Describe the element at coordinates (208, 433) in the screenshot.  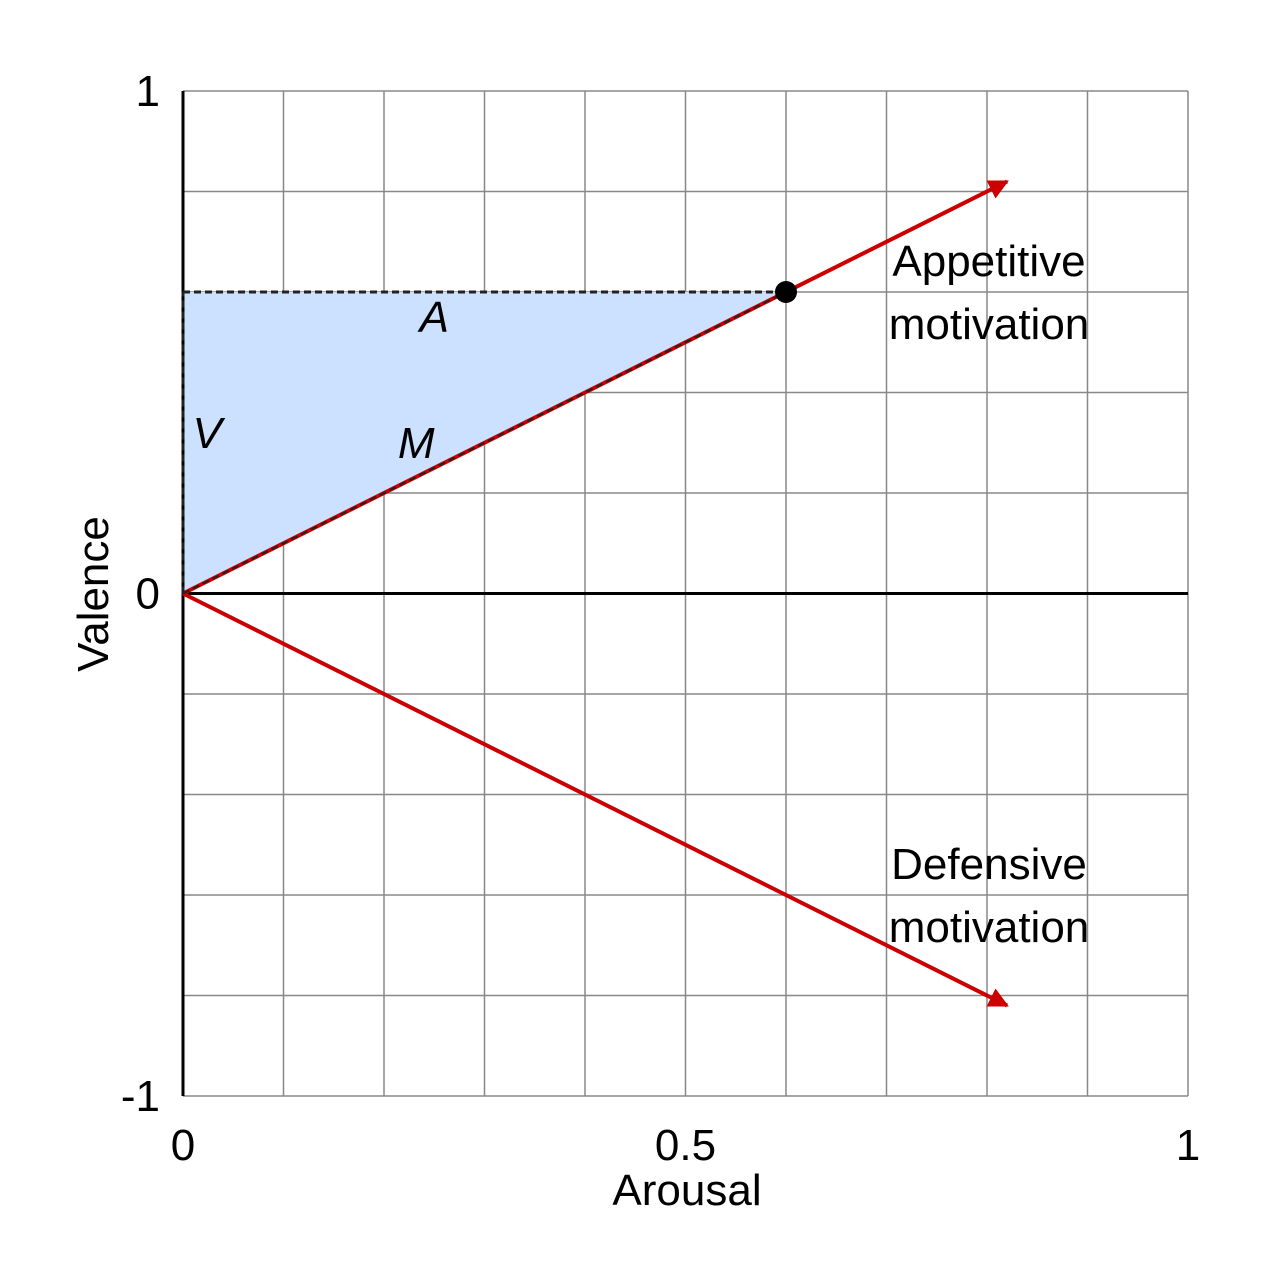
I see `annotation: V` at that location.